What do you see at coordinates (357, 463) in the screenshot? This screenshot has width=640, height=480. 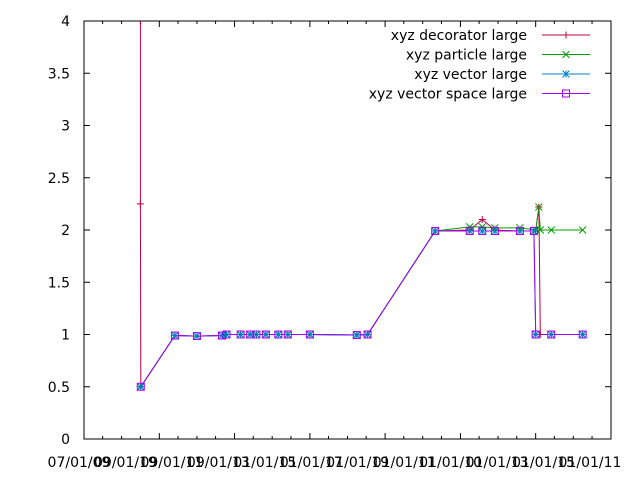 I see `x-tick-label: 01/01/19` at bounding box center [357, 463].